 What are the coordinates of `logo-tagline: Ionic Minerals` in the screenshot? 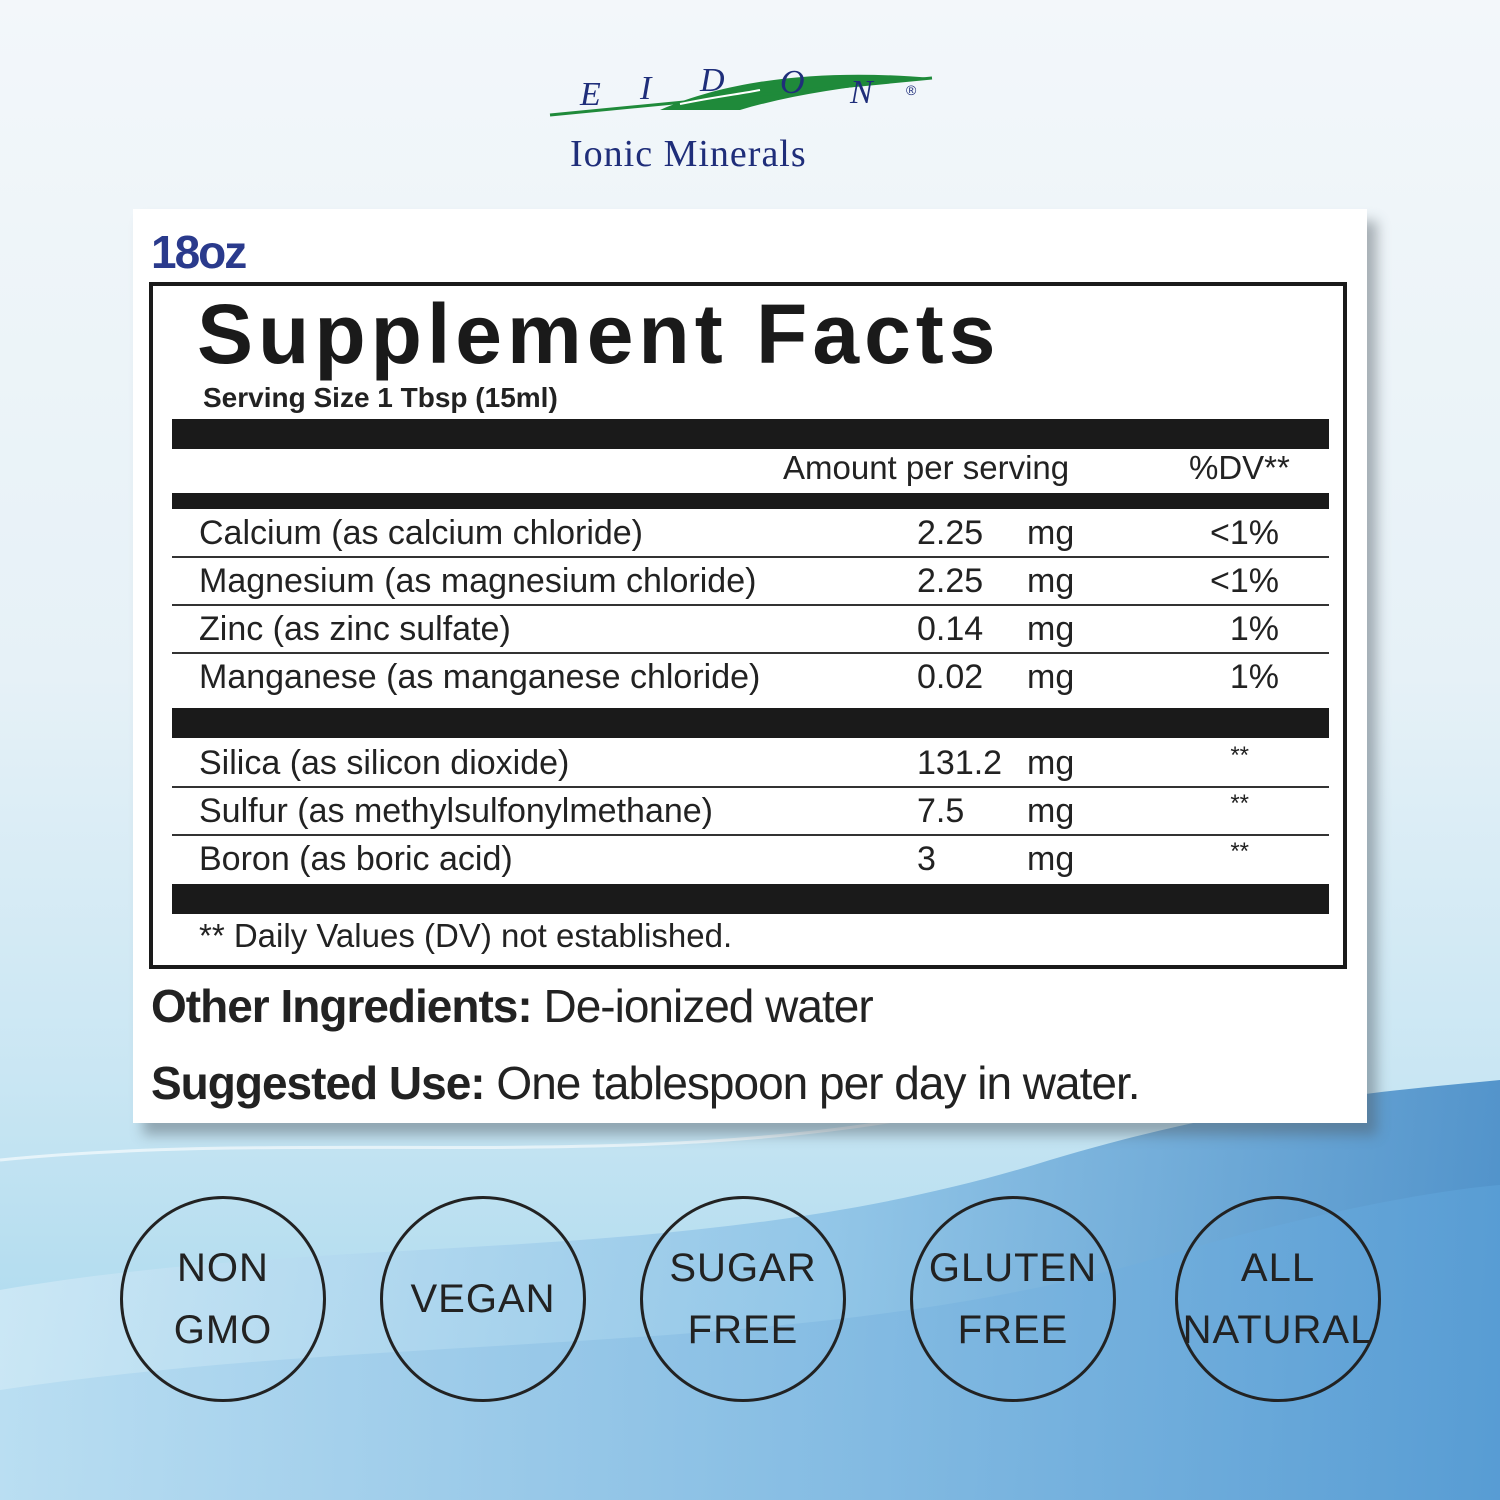 It's located at (688, 154).